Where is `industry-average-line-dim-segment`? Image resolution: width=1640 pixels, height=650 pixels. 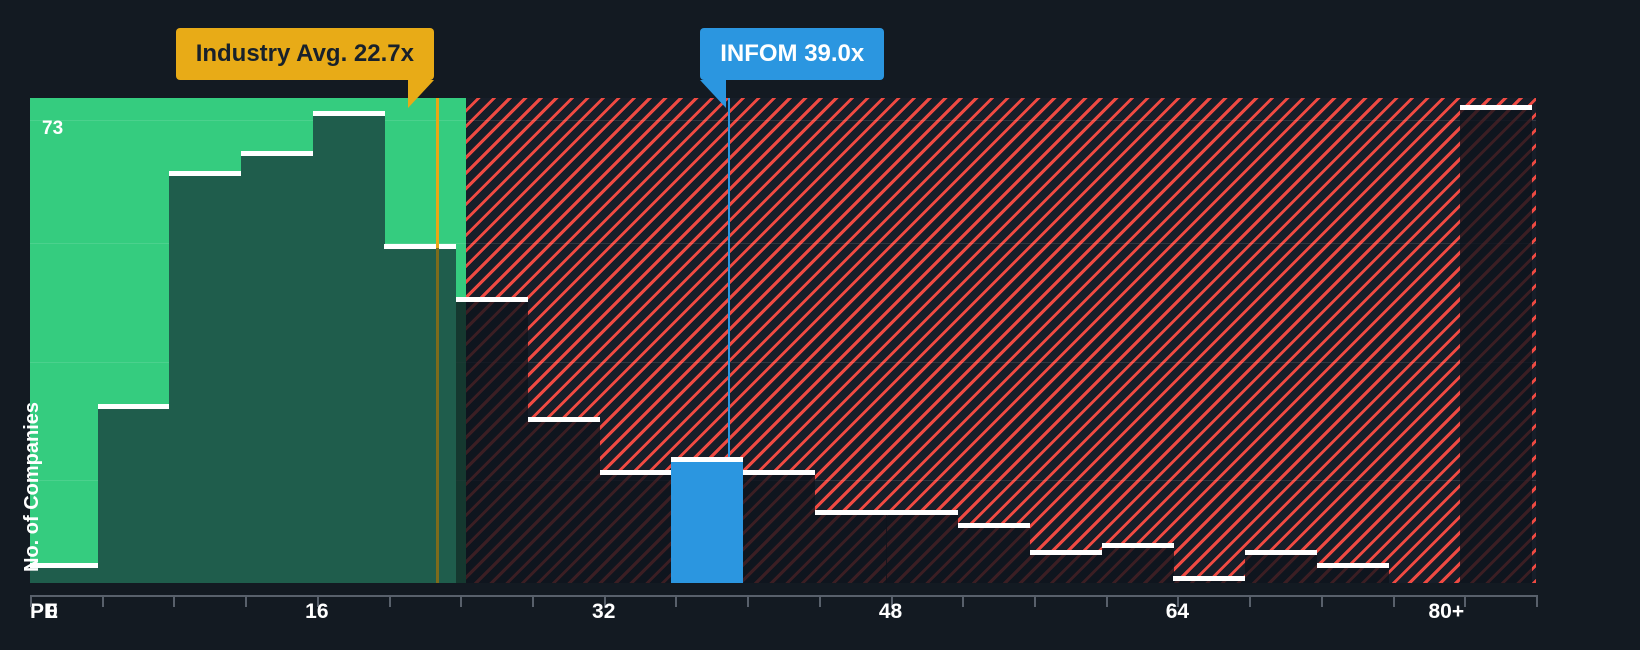
industry-average-line-dim-segment is located at coordinates (437, 415).